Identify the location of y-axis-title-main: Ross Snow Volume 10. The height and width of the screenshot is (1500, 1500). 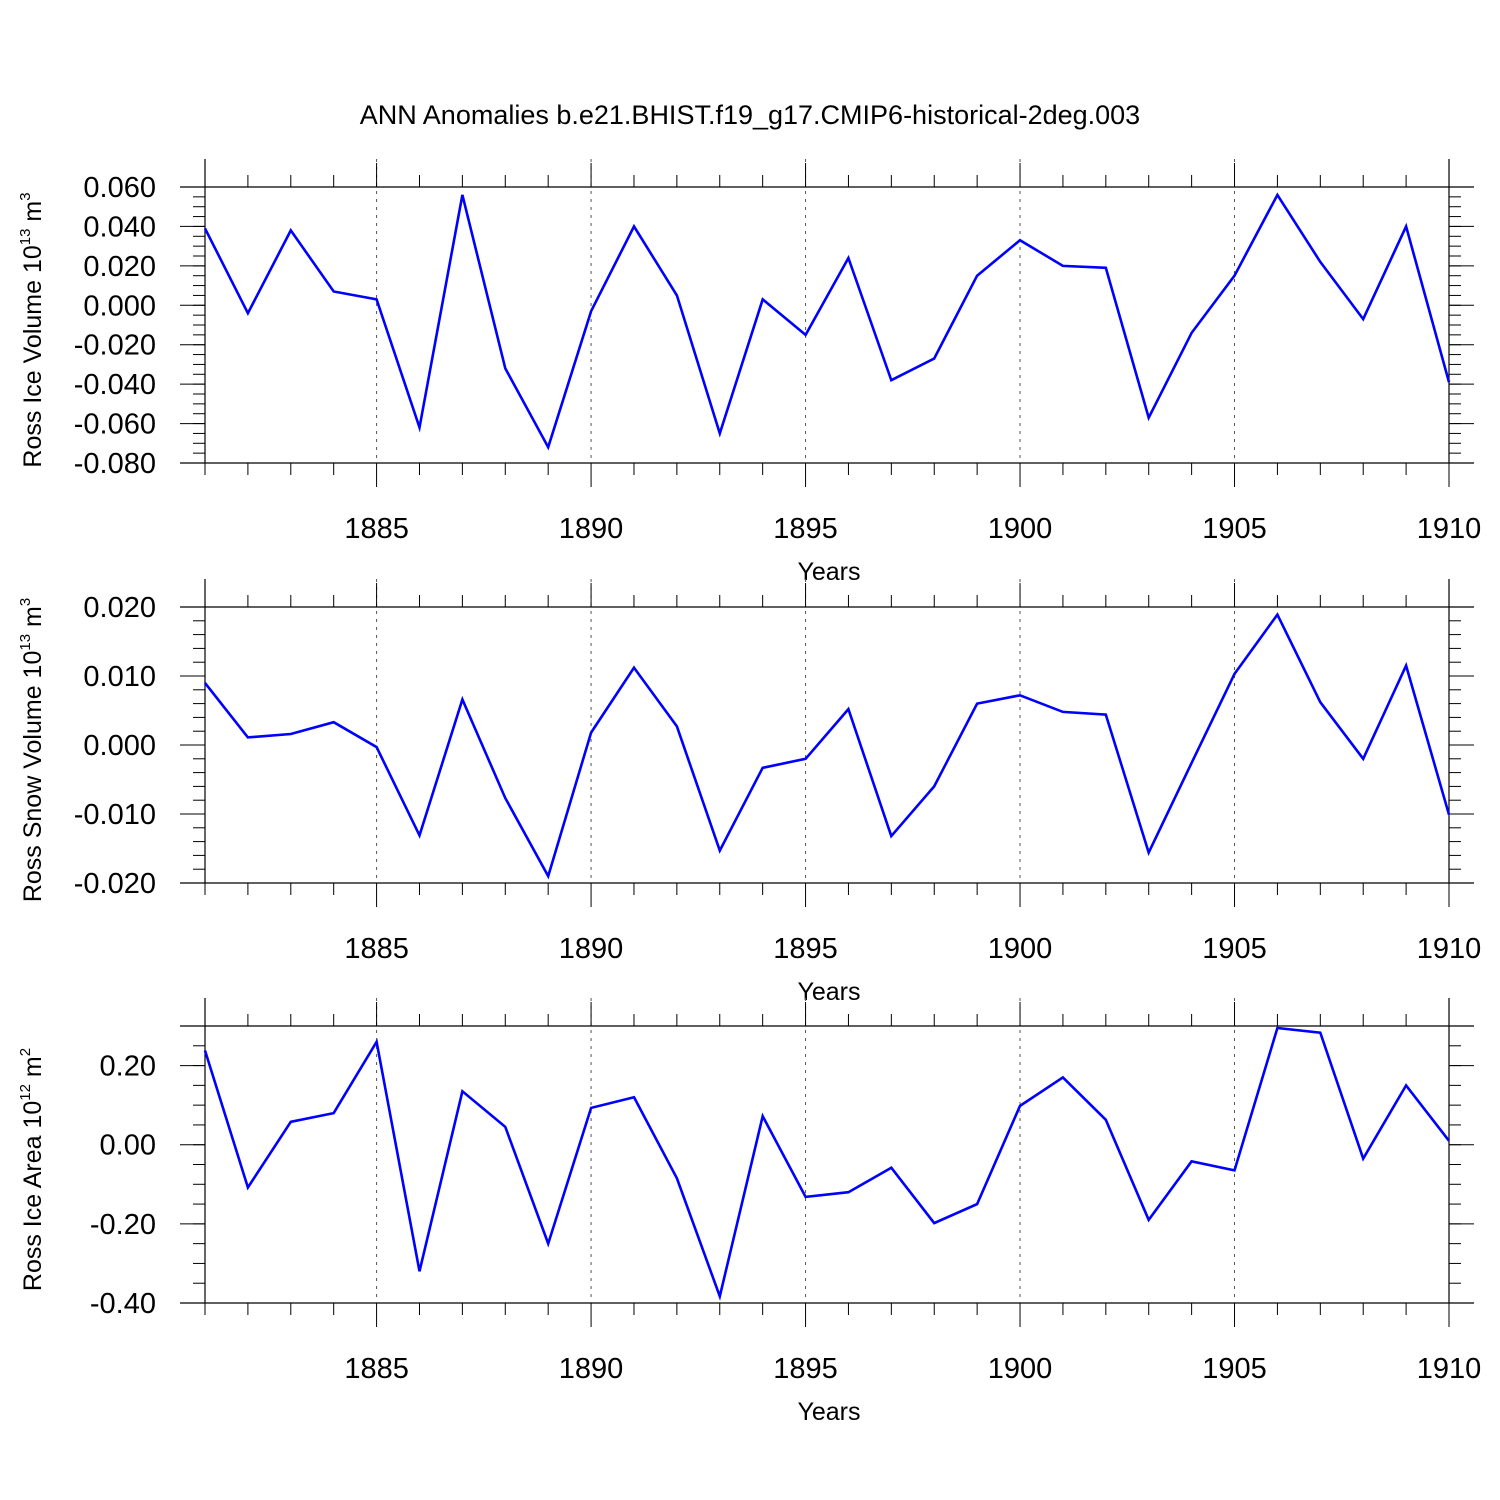
(33, 777).